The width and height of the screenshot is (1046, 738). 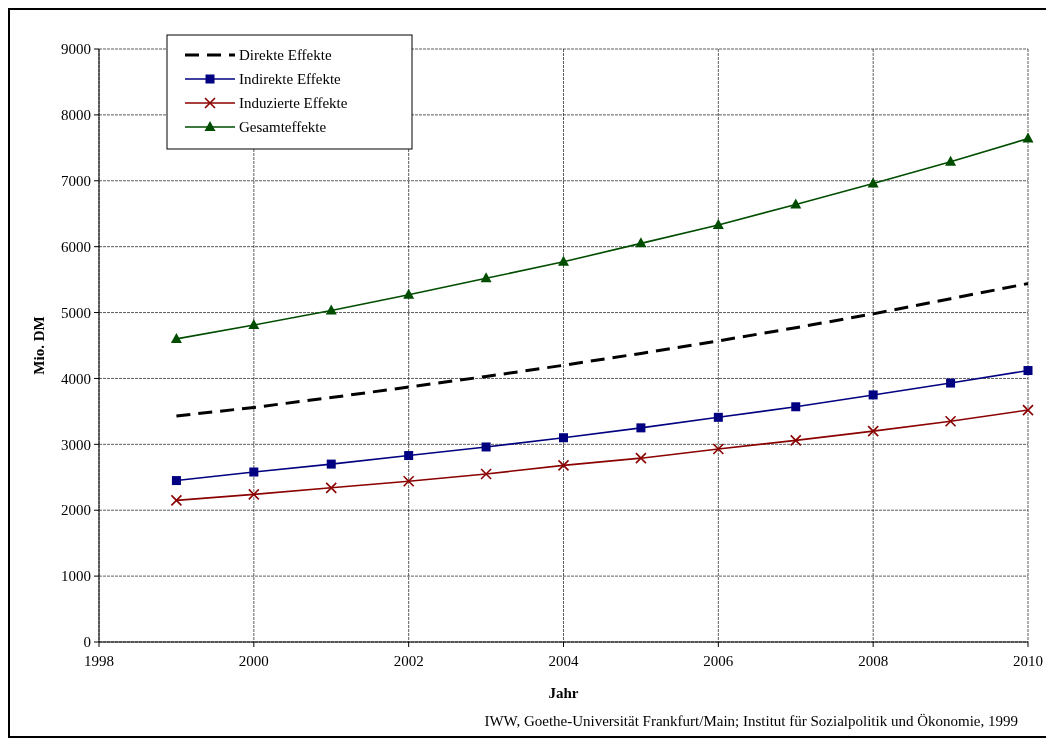 What do you see at coordinates (76, 576) in the screenshot?
I see `y-tick-label: 1000` at bounding box center [76, 576].